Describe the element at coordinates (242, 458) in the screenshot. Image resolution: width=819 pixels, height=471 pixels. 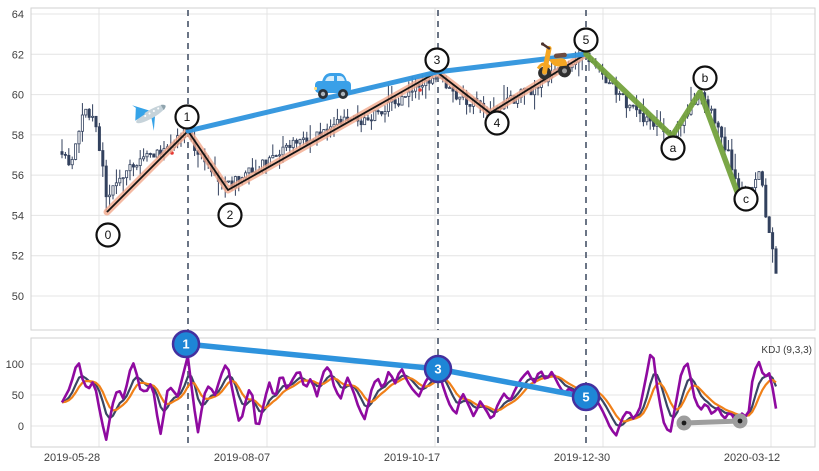
I see `x-tick-date: 2019-08-07` at that location.